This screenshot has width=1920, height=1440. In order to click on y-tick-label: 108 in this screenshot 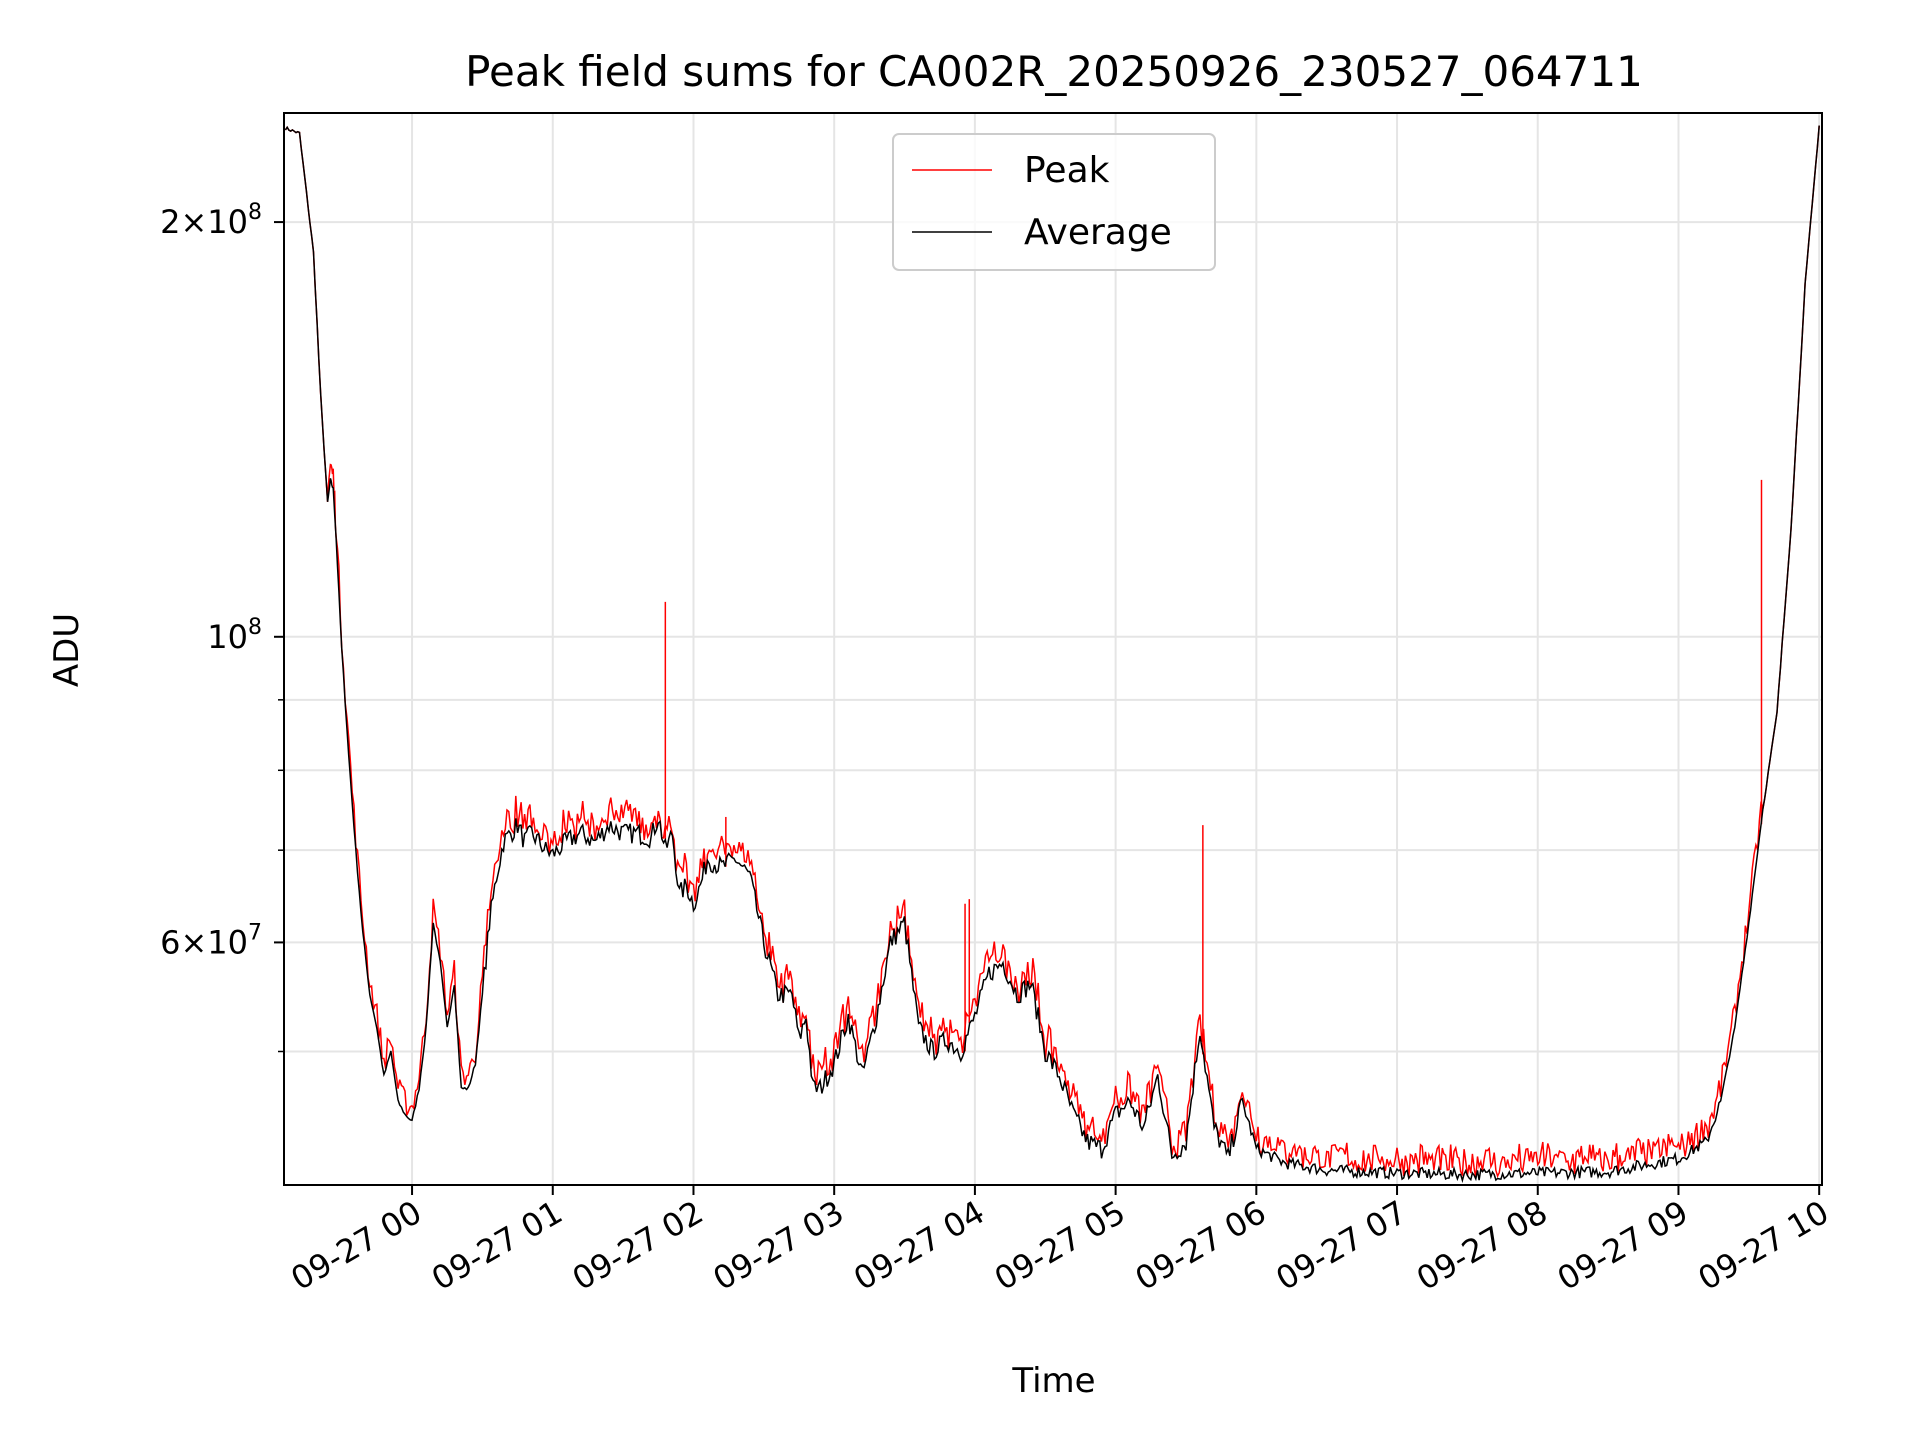, I will do `click(234, 635)`.